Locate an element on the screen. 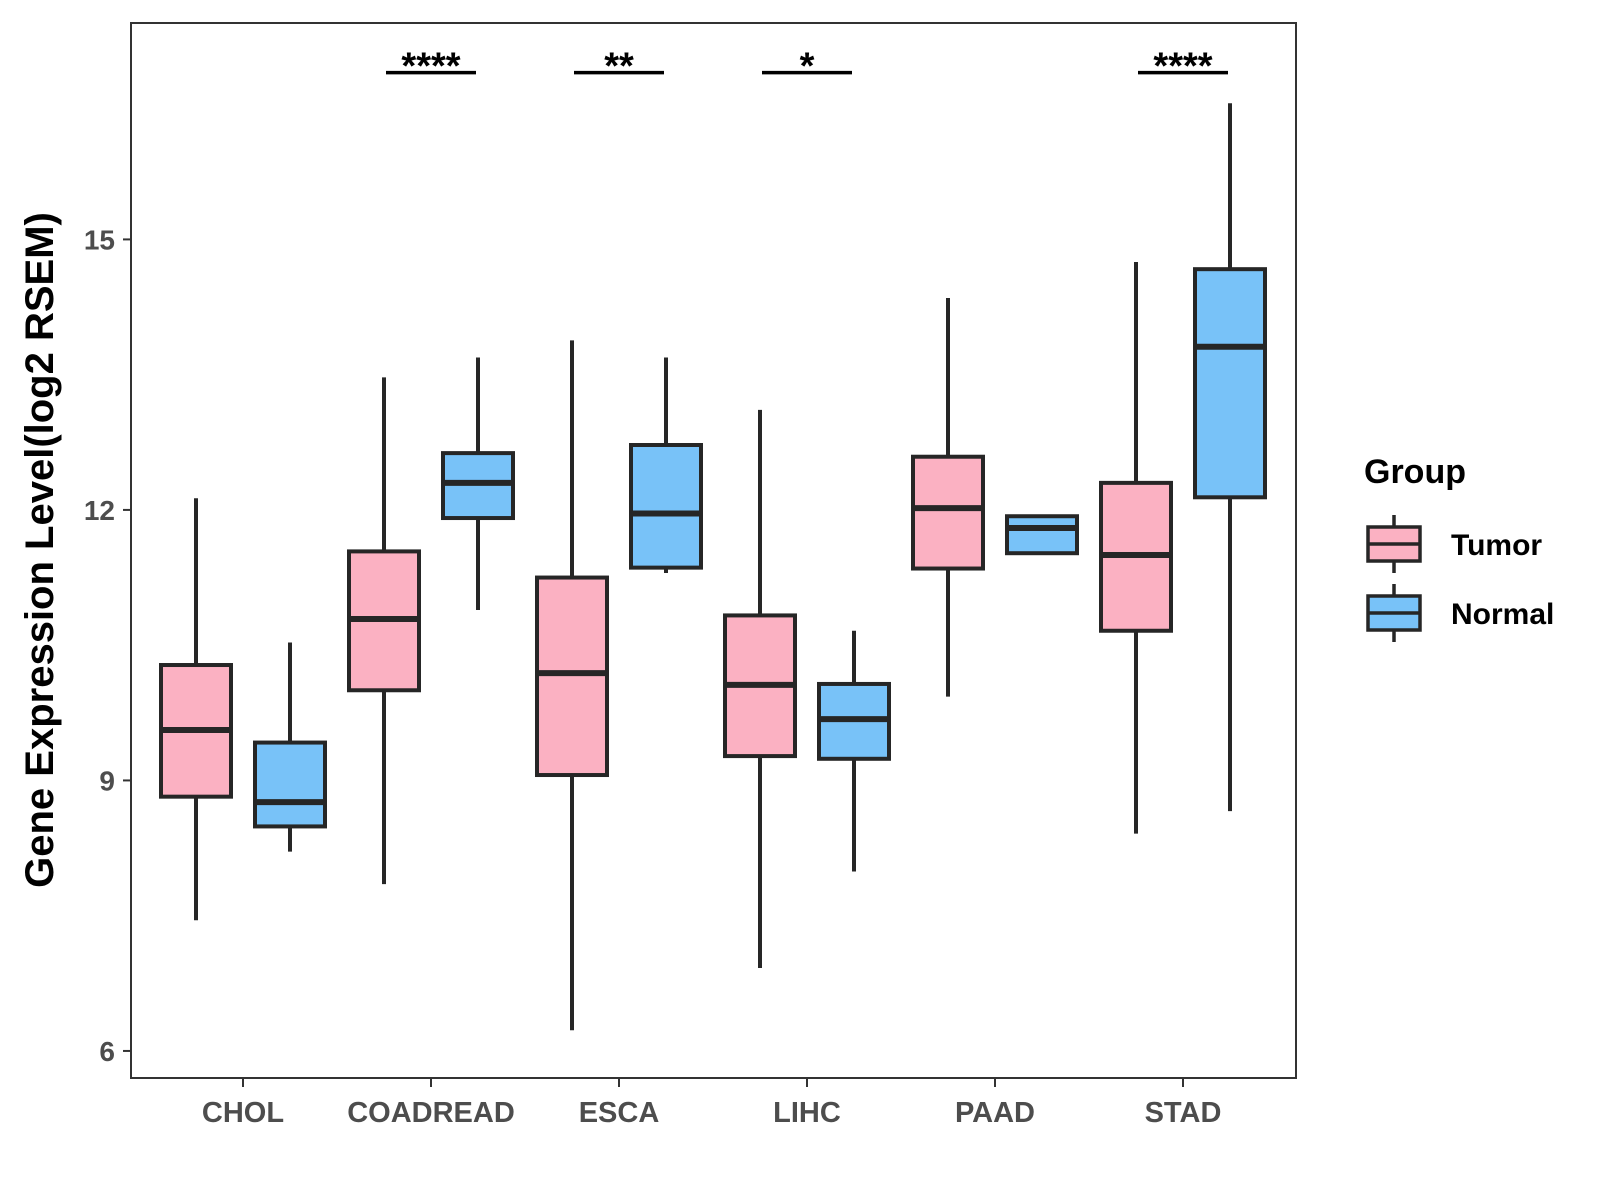  significance-layer: **** ** * **** is located at coordinates (807, 67).